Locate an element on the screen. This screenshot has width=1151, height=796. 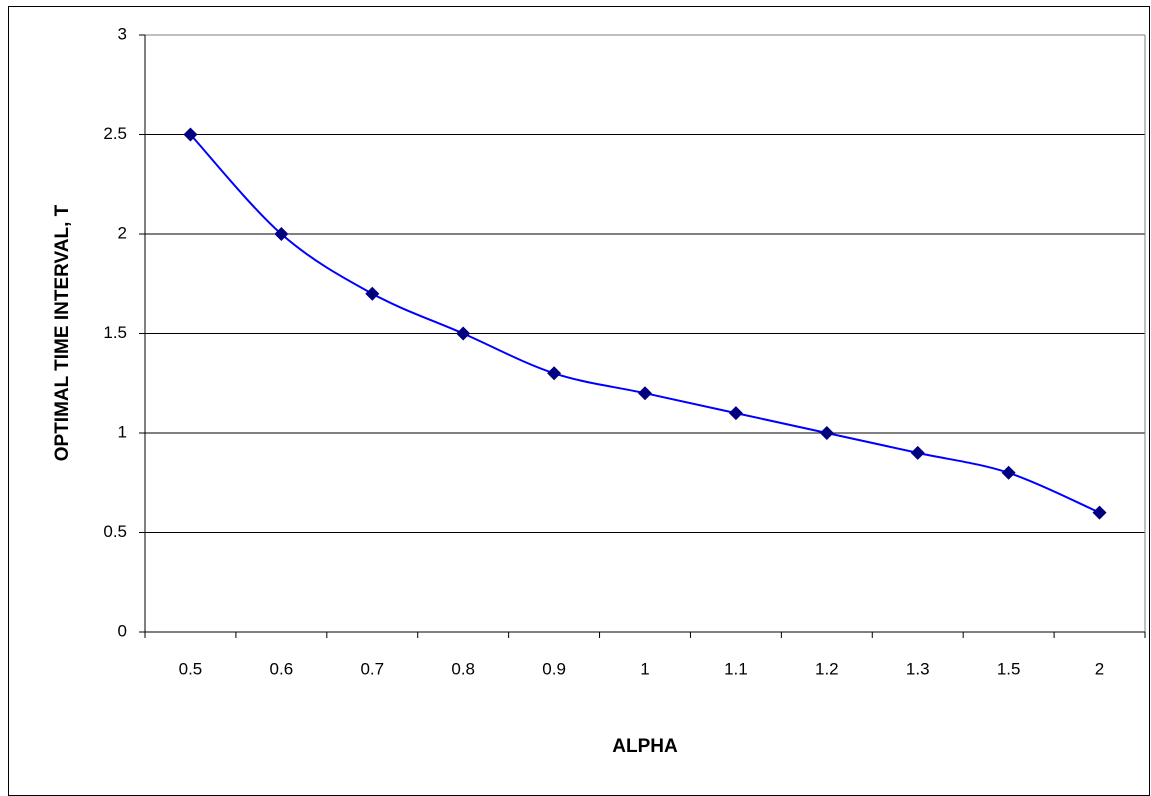
x-tick-label: 0.9 is located at coordinates (554, 668).